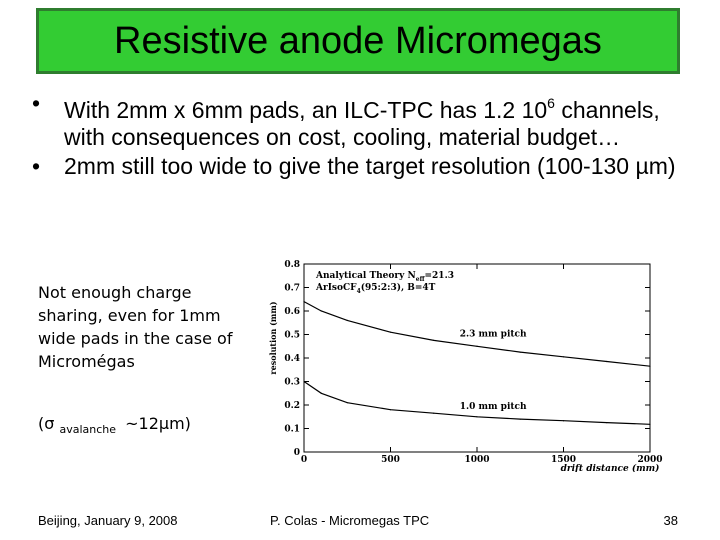 The width and height of the screenshot is (720, 540). Describe the element at coordinates (158, 423) in the screenshot. I see `sigma-value: ~12µm)` at that location.